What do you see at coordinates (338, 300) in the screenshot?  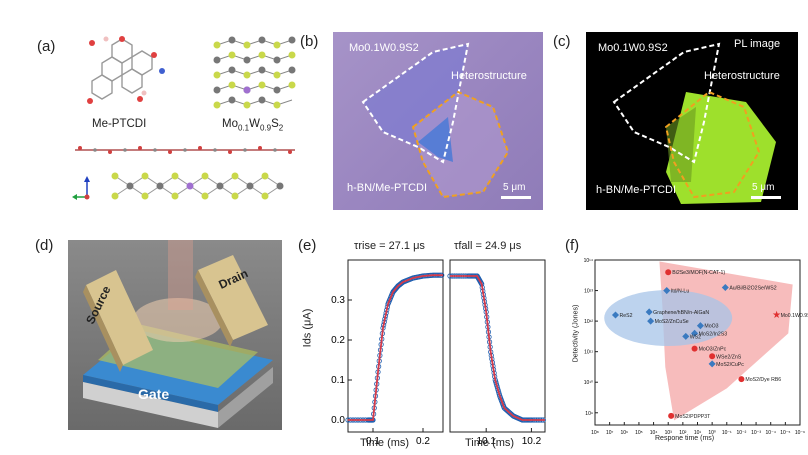 I see `y-tick-label-e-3: 0.3` at bounding box center [338, 300].